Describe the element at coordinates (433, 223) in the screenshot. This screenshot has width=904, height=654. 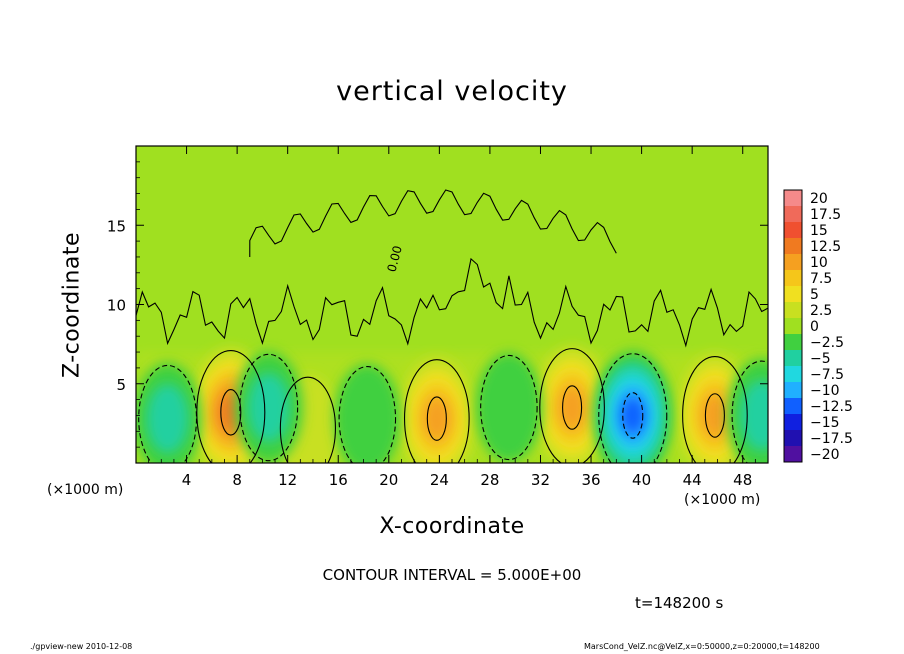
I see `upper-contour-line` at that location.